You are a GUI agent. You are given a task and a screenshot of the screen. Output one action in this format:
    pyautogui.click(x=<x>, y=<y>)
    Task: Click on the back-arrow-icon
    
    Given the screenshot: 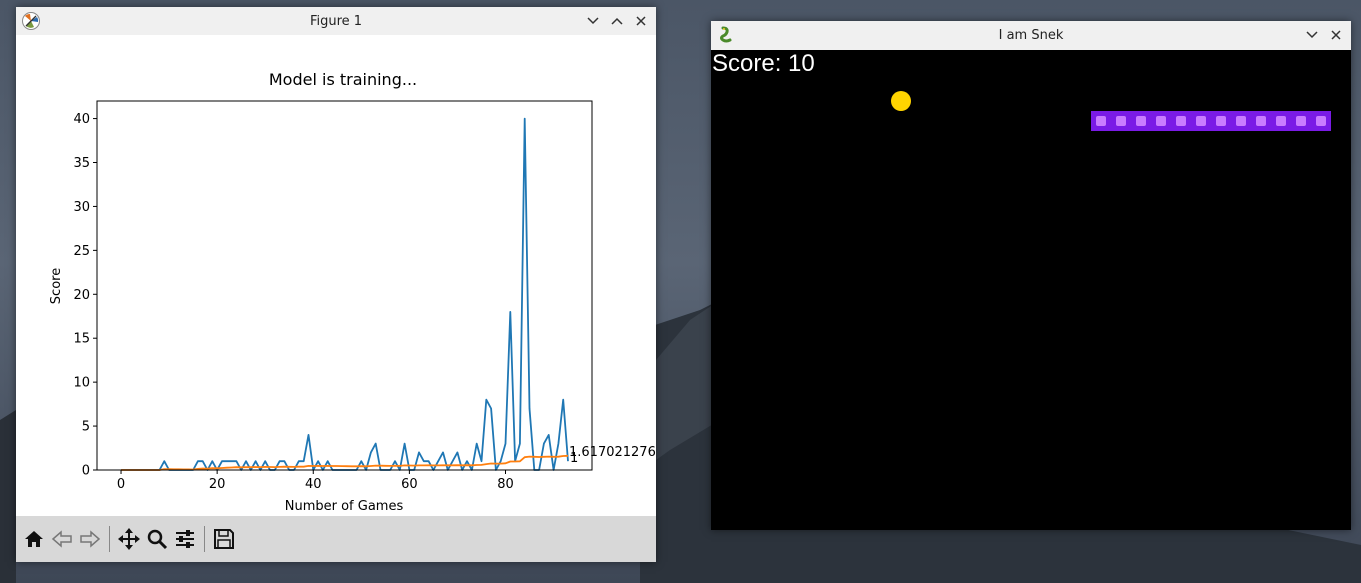 What is the action you would take?
    pyautogui.click(x=61, y=539)
    